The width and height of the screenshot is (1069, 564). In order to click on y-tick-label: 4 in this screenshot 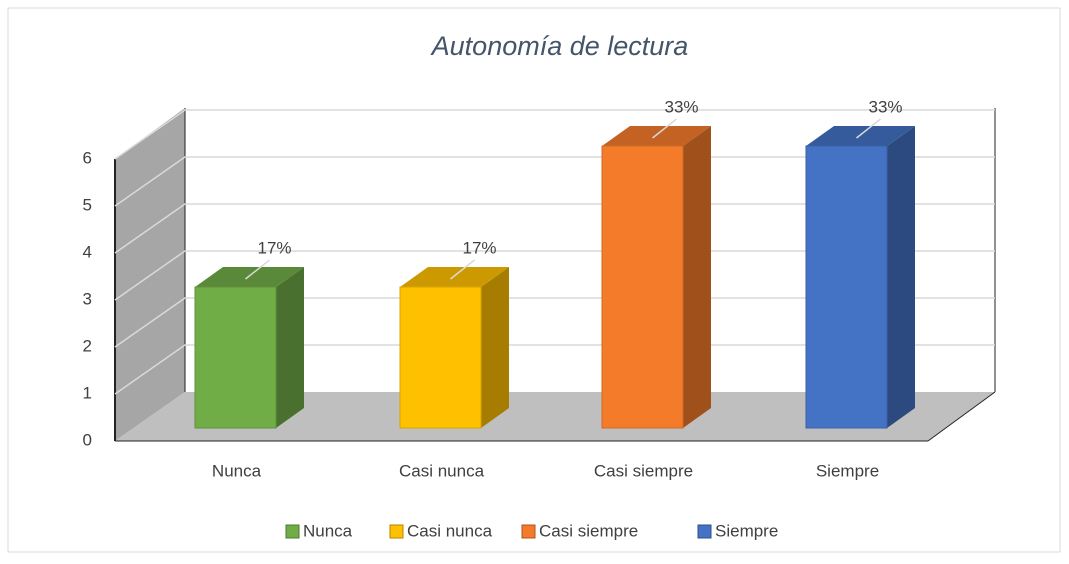, I will do `click(87, 251)`.